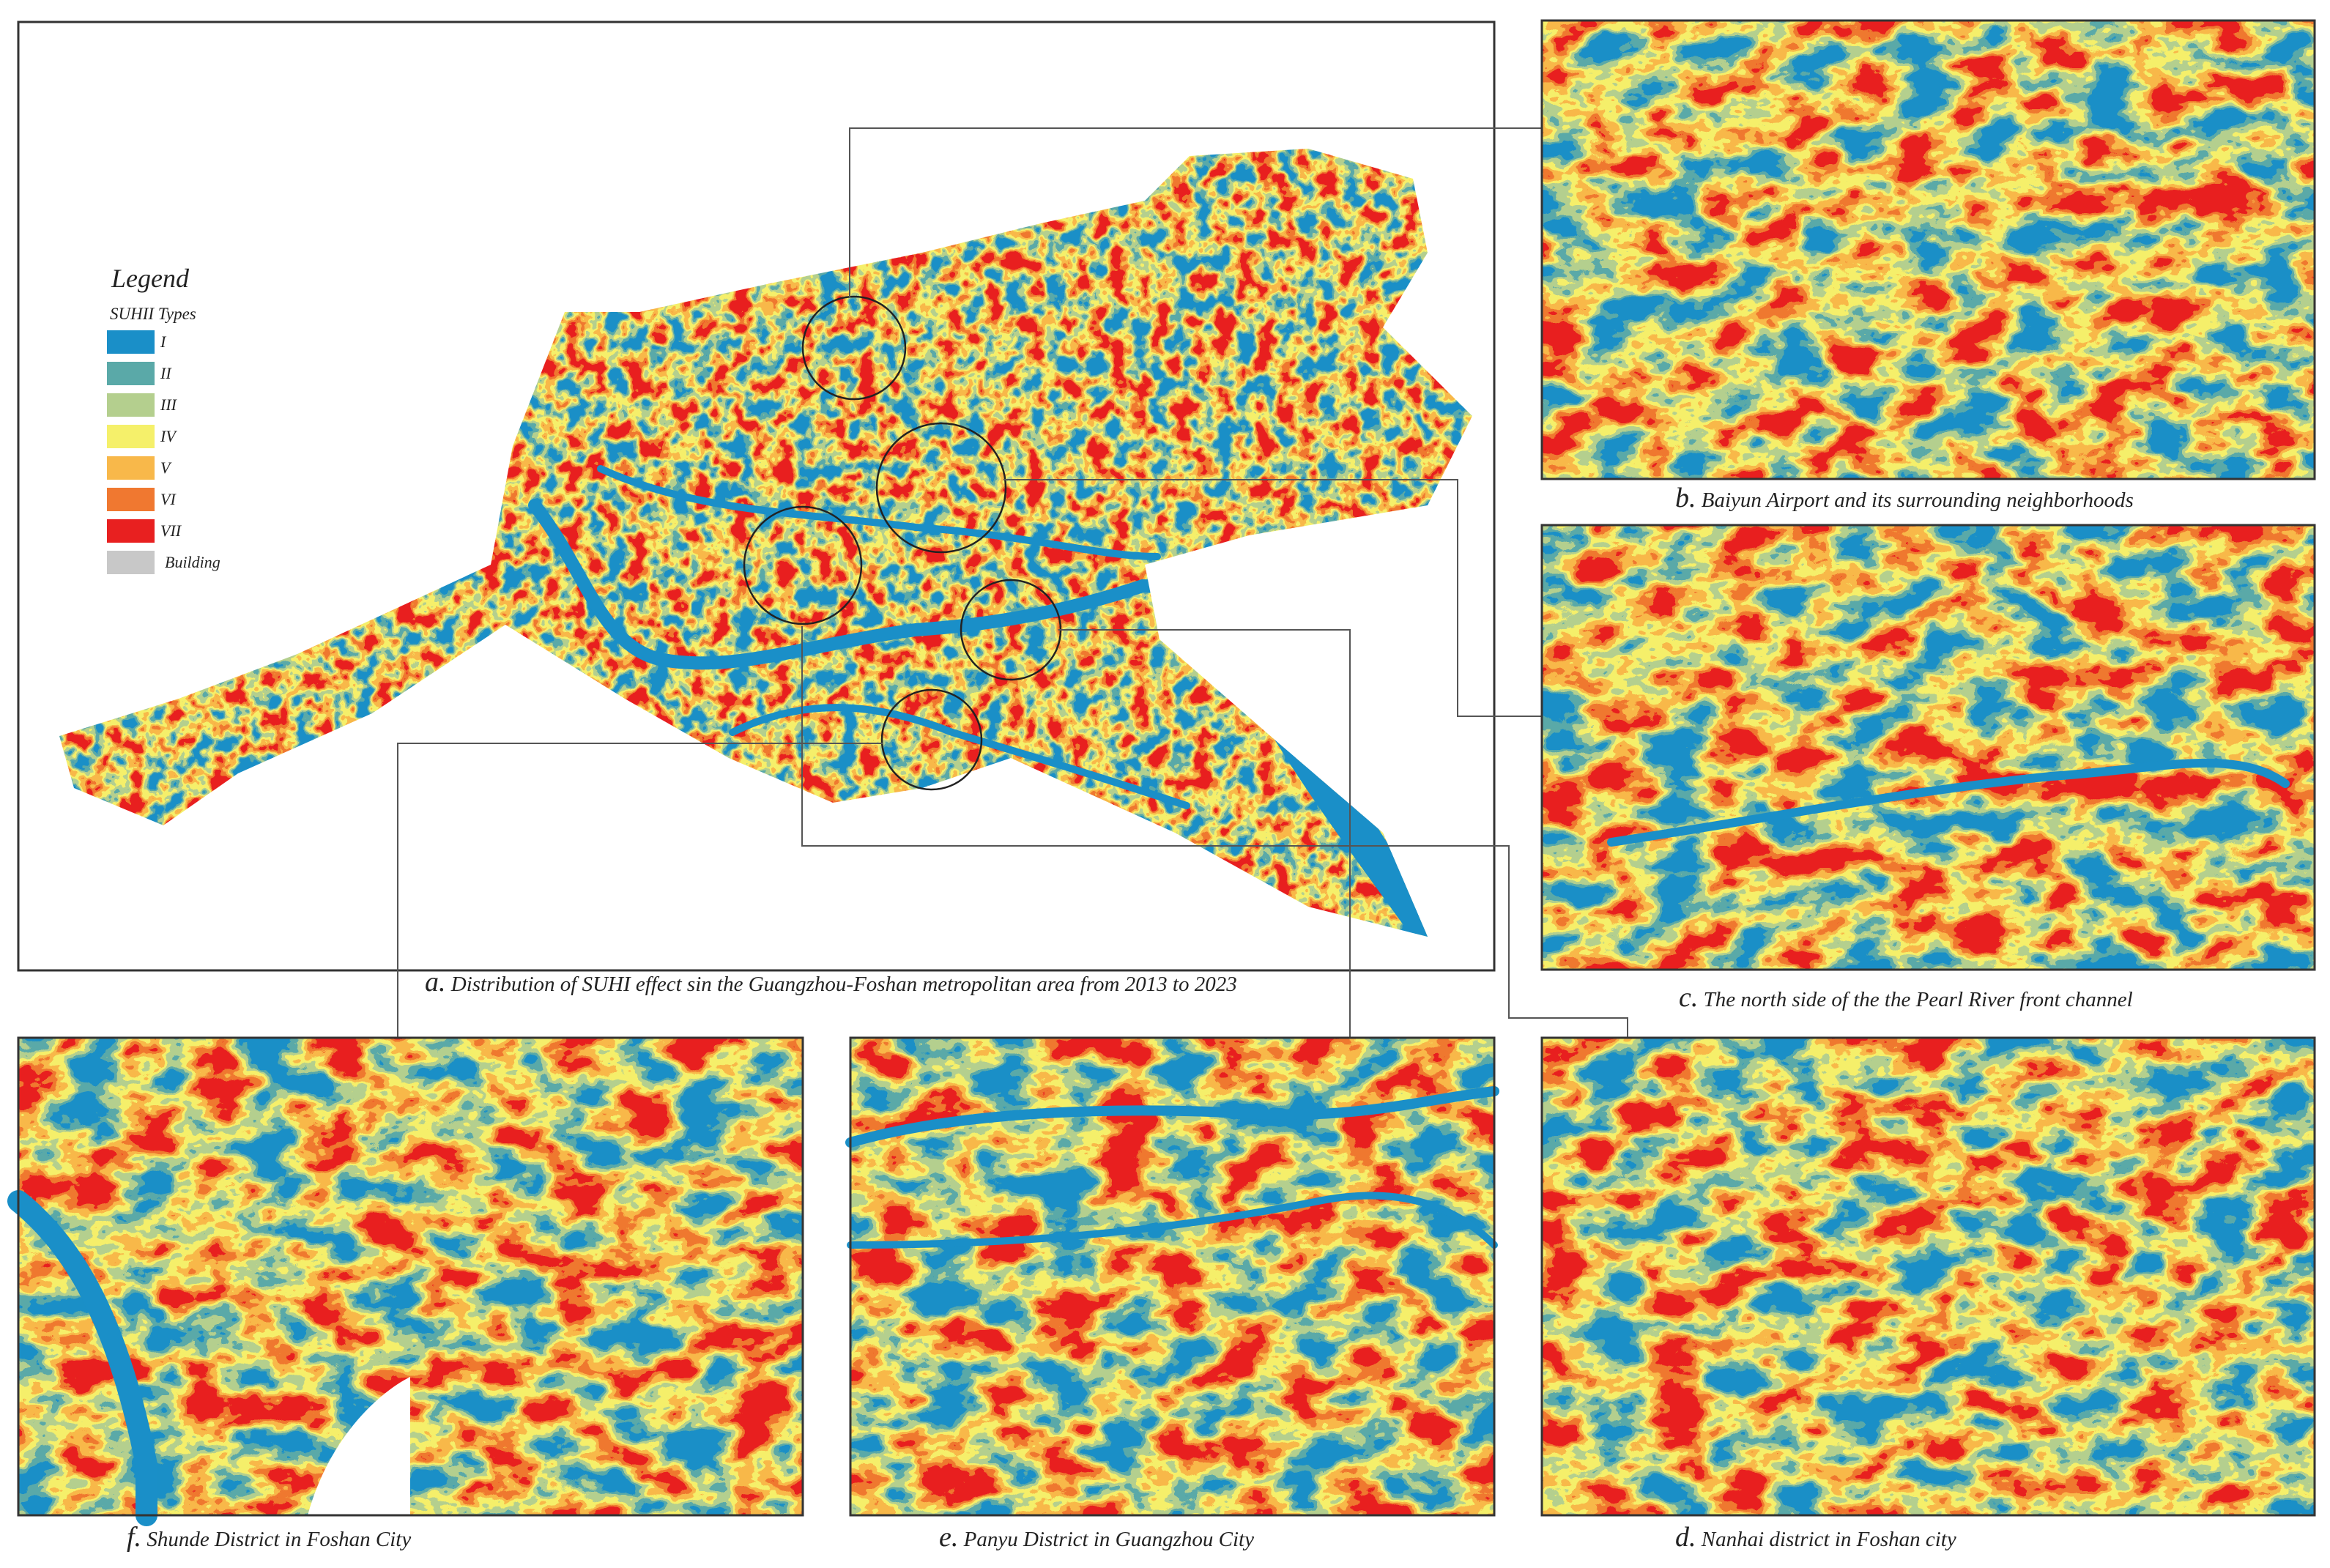 This screenshot has height=1568, width=2330. What do you see at coordinates (171, 530) in the screenshot?
I see `legend-label: VII` at bounding box center [171, 530].